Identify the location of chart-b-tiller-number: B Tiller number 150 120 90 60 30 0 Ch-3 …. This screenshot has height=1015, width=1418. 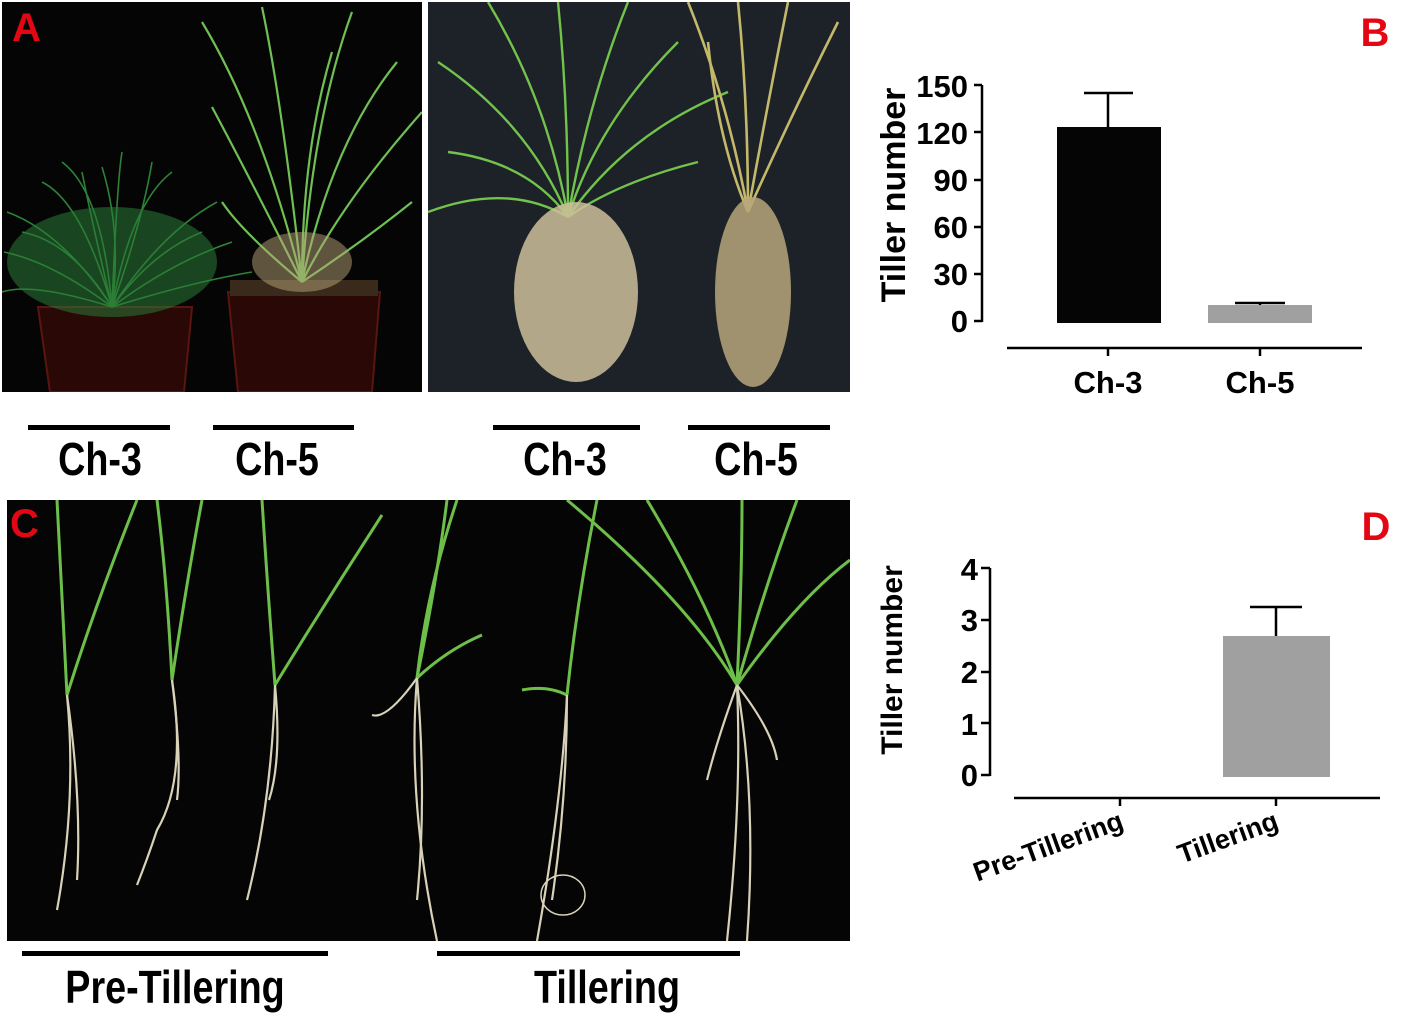
(1132, 205).